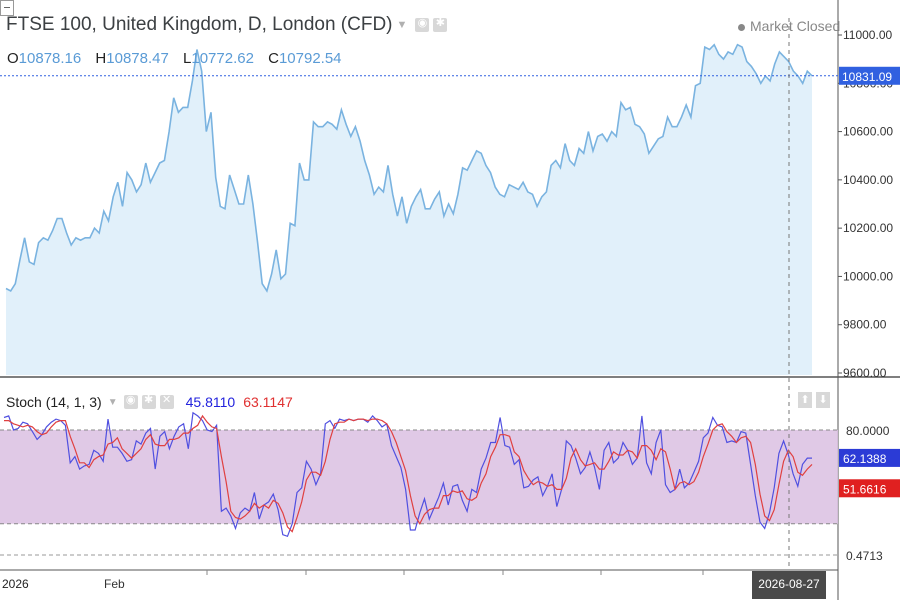  What do you see at coordinates (867, 35) in the screenshot?
I see `price-tick-label: 11000.00` at bounding box center [867, 35].